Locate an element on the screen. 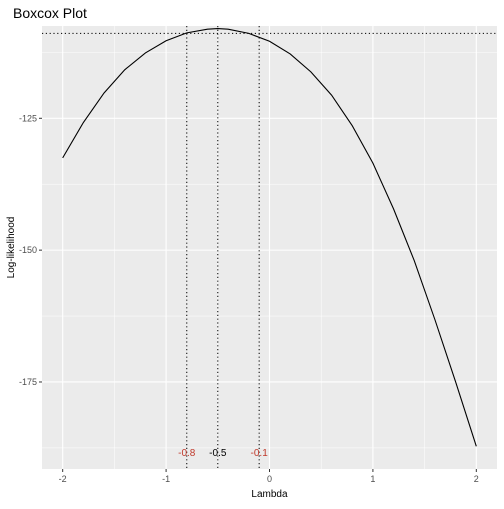 The height and width of the screenshot is (509, 504). lambda-annotations: -0.8 -0.5 -0.1 is located at coordinates (223, 453).